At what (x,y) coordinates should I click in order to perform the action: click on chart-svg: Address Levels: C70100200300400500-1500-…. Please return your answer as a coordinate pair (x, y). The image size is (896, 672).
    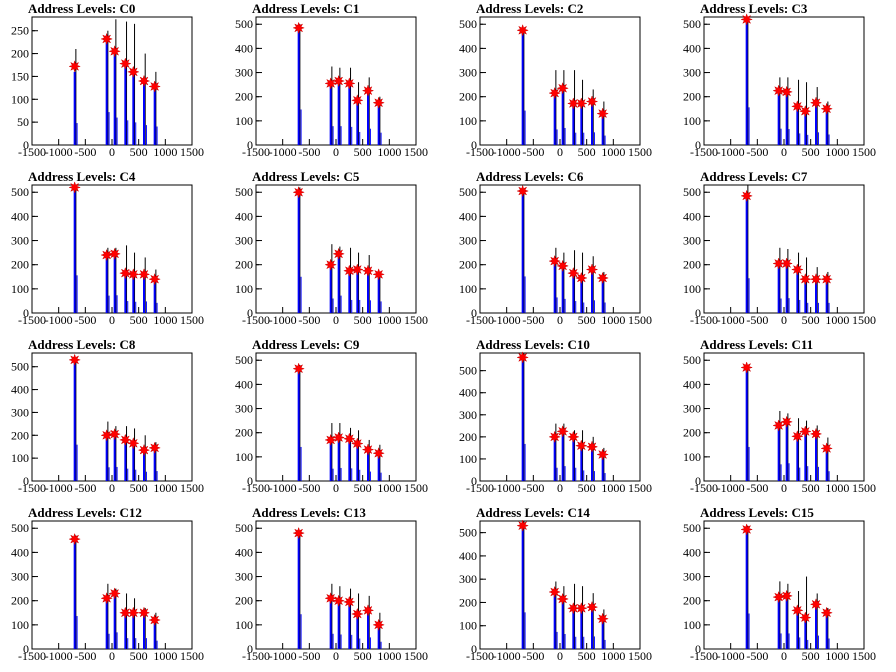
    Looking at the image, I should click on (779, 248).